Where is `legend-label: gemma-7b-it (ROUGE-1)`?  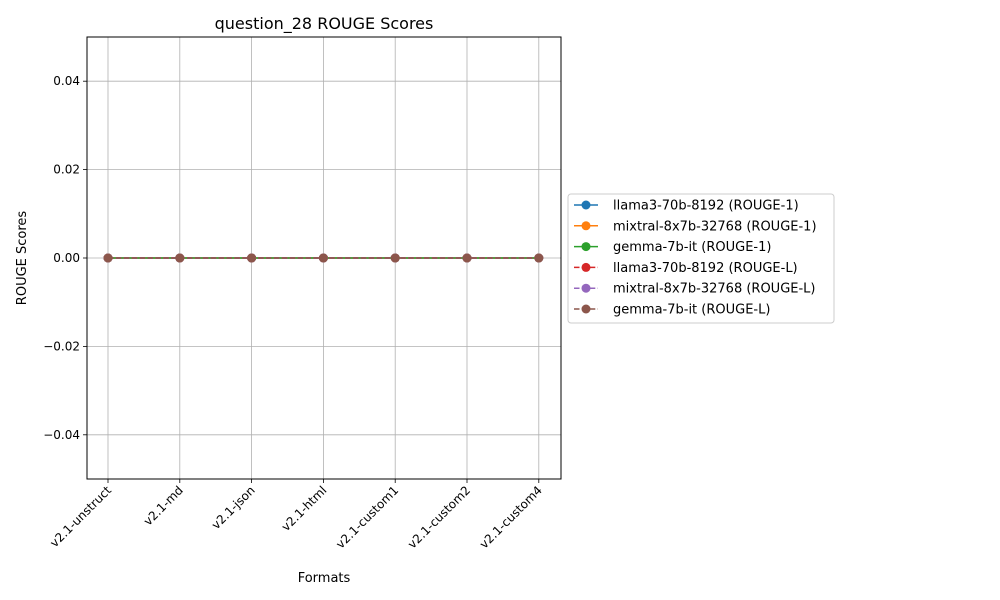
legend-label: gemma-7b-it (ROUGE-1) is located at coordinates (692, 247).